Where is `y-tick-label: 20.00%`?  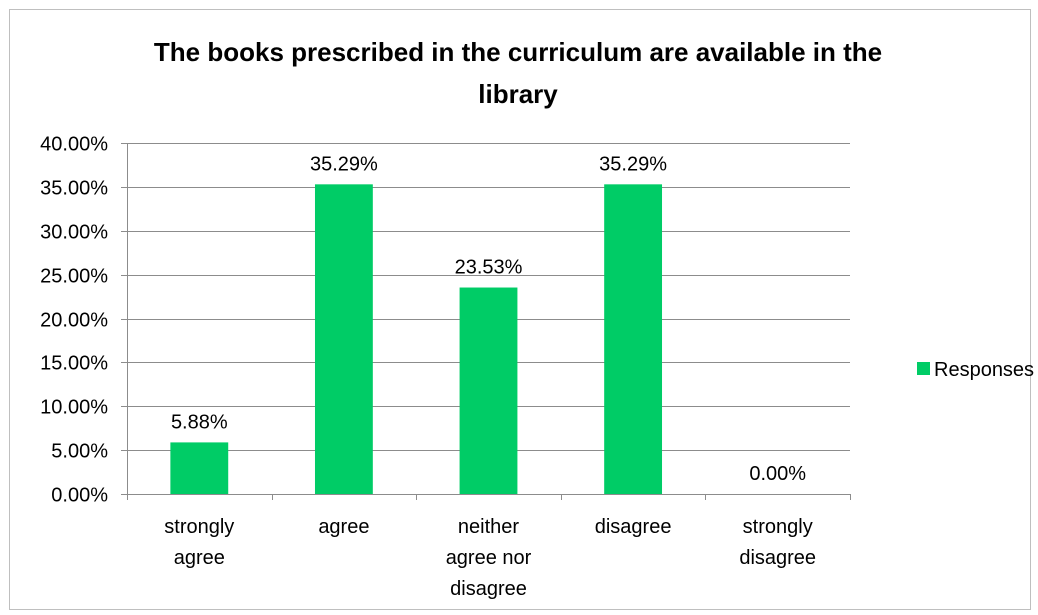 y-tick-label: 20.00% is located at coordinates (74, 321).